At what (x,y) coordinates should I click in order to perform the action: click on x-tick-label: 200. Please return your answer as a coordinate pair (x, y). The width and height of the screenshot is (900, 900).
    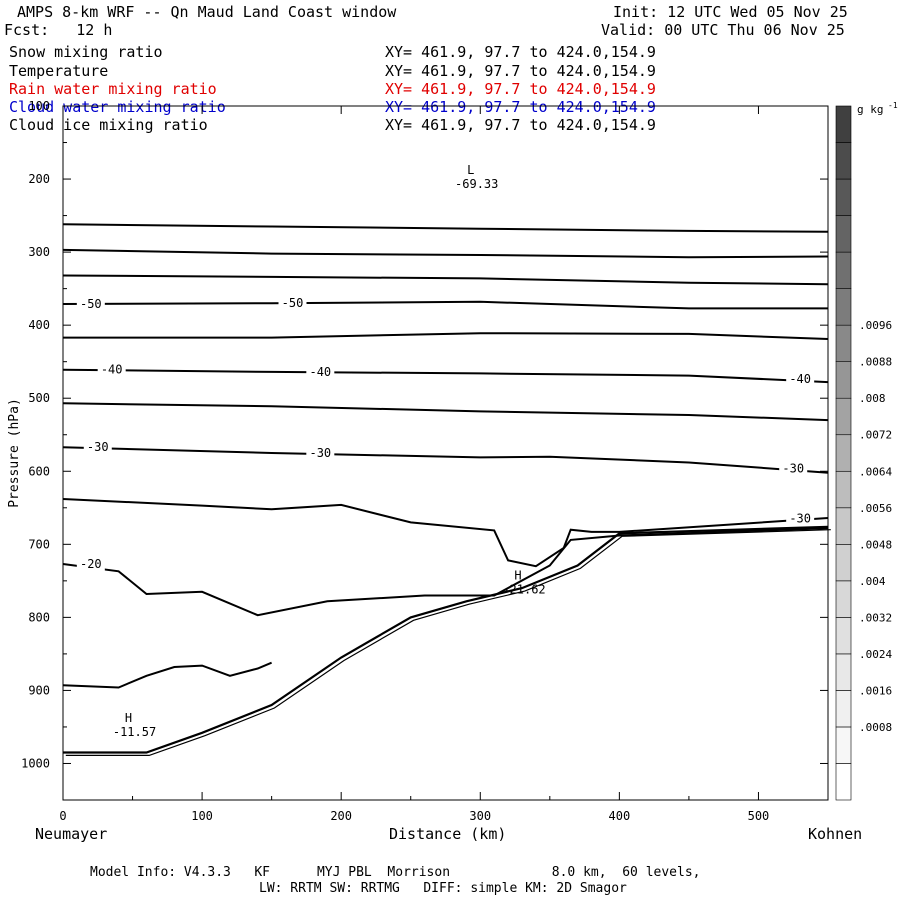
    Looking at the image, I should click on (341, 816).